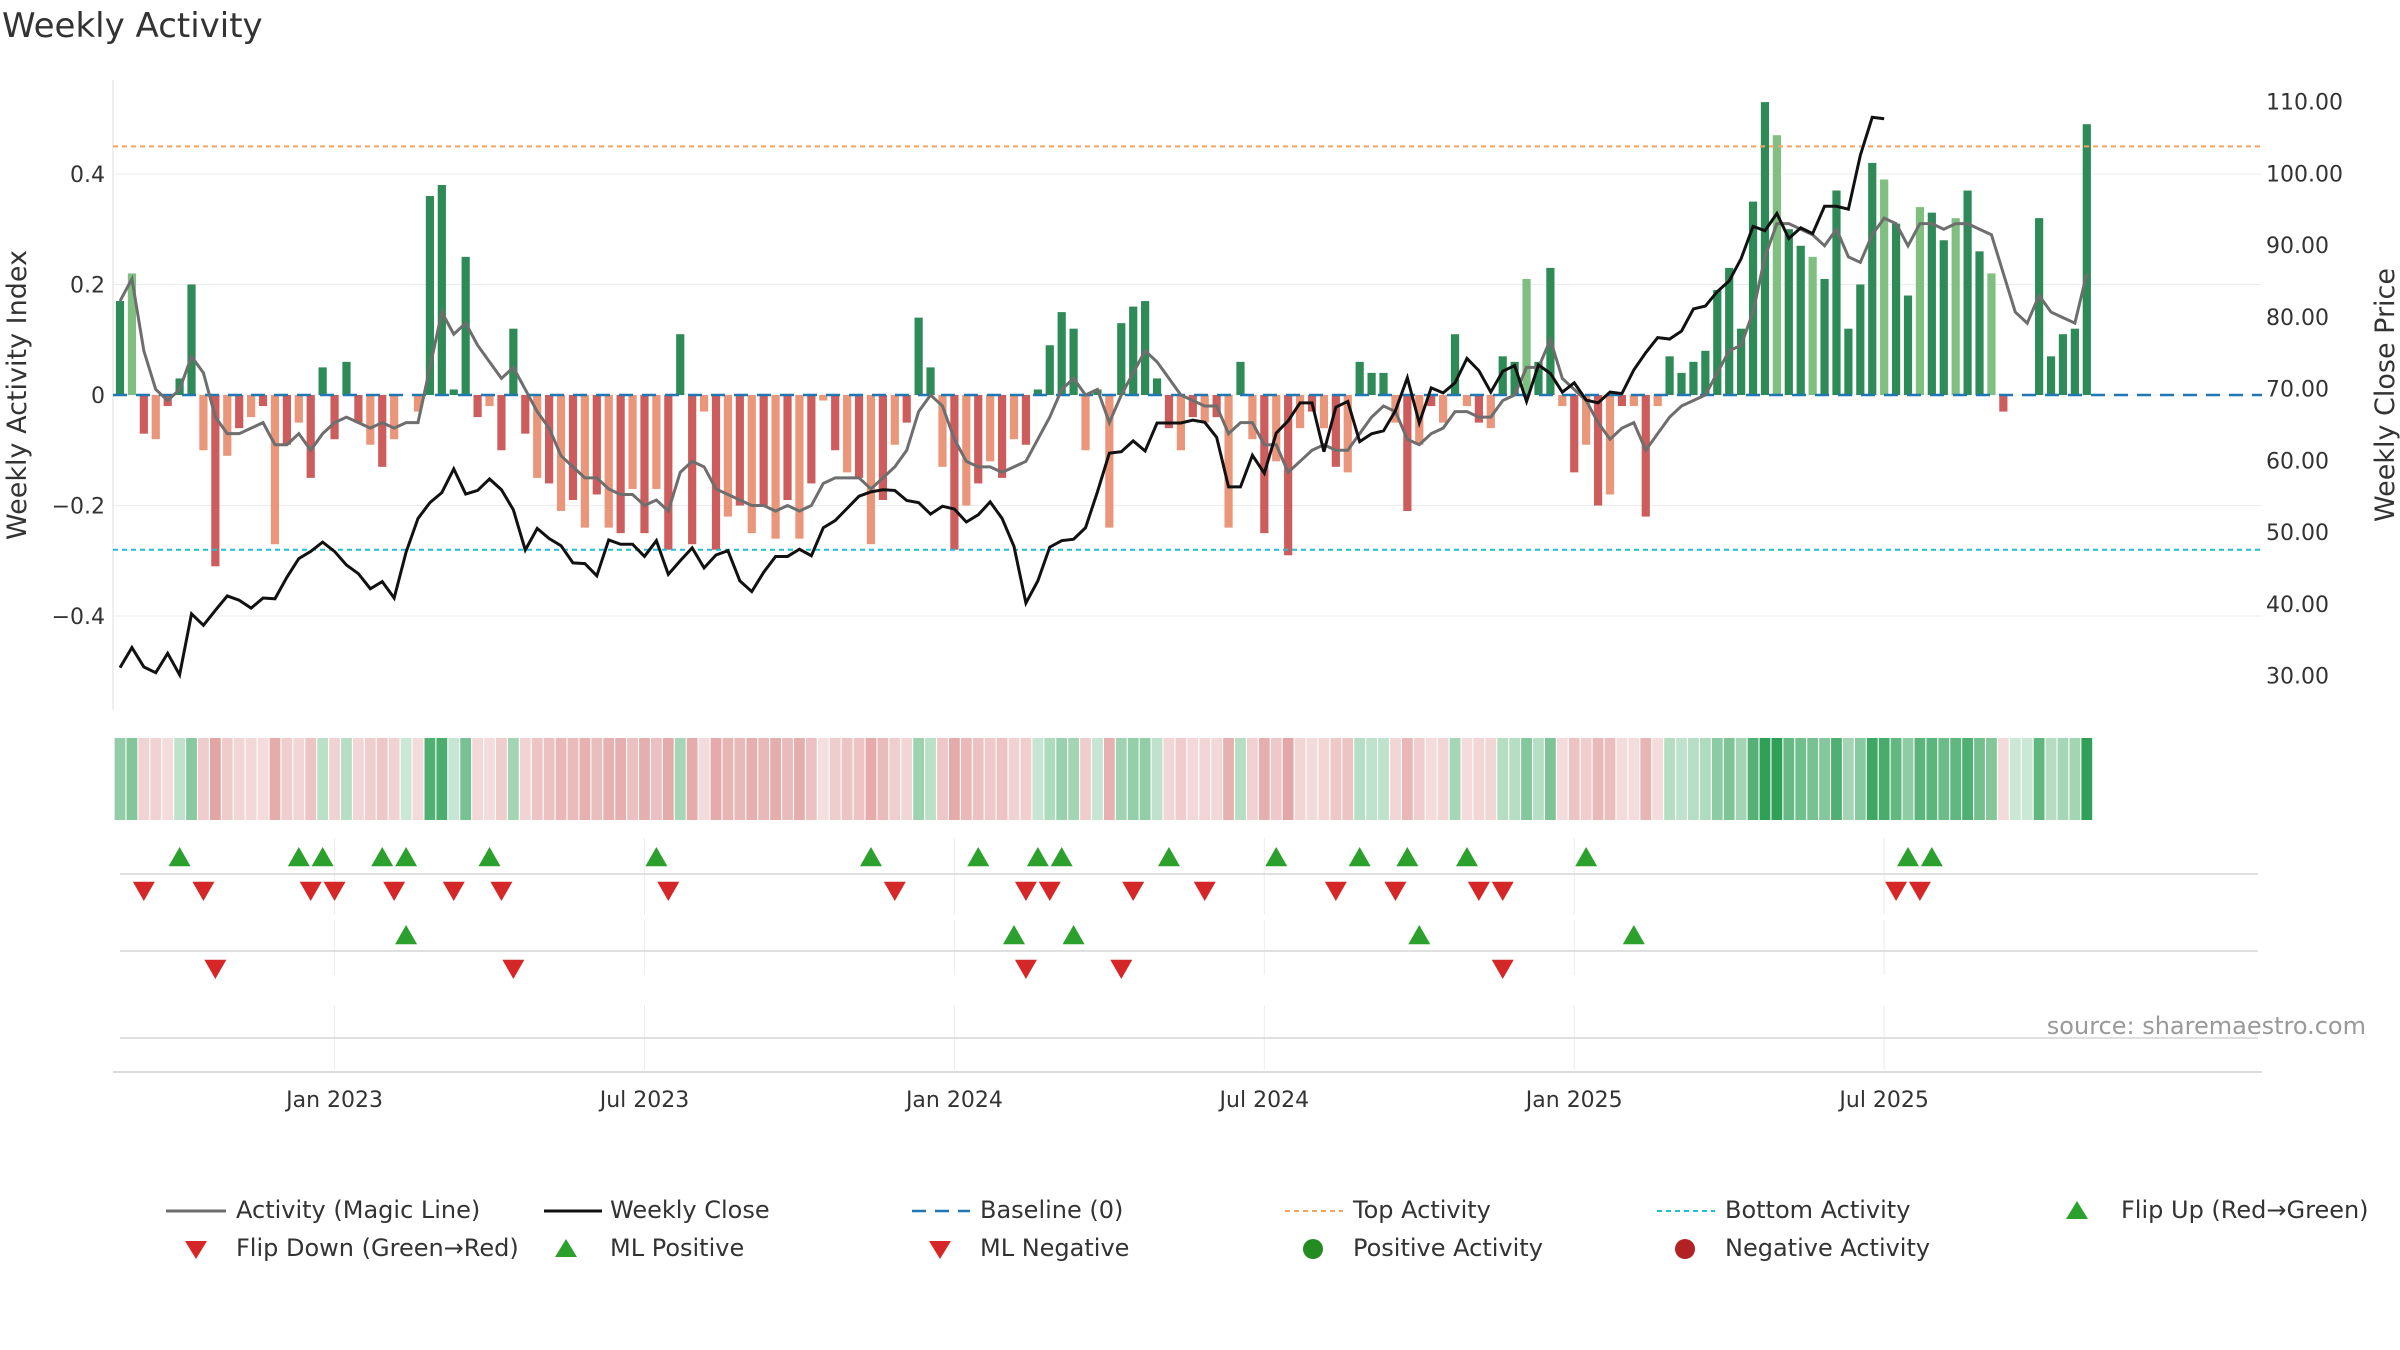 The image size is (2400, 1350). Describe the element at coordinates (2297, 390) in the screenshot. I see `y2-tick-label: 70.00` at that location.